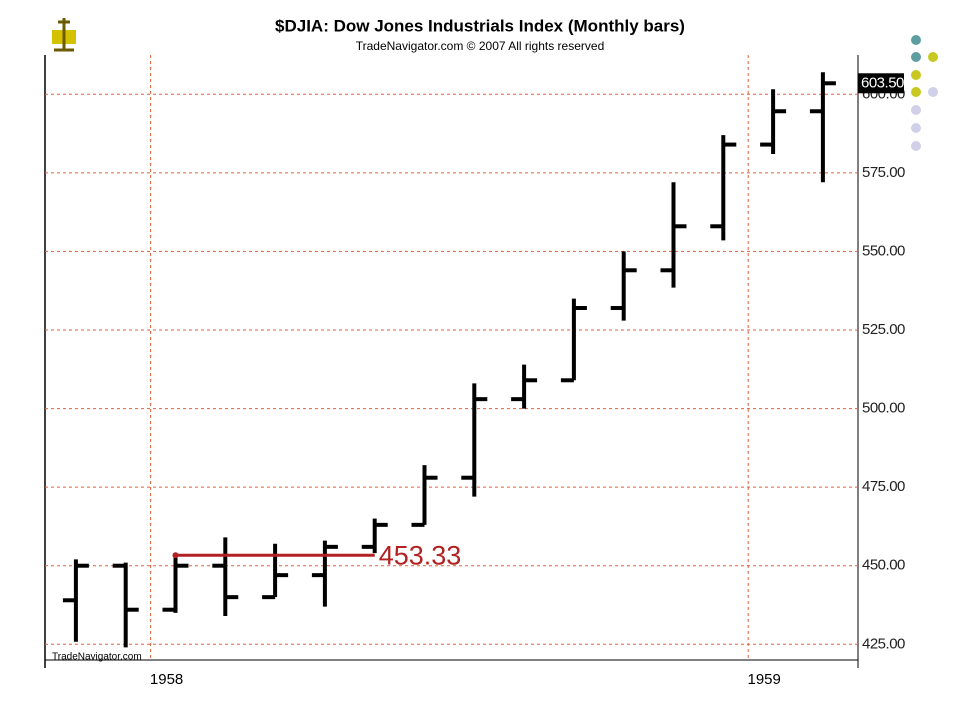 The width and height of the screenshot is (960, 720). Describe the element at coordinates (883, 643) in the screenshot. I see `y-tick-label: 425.00` at that location.